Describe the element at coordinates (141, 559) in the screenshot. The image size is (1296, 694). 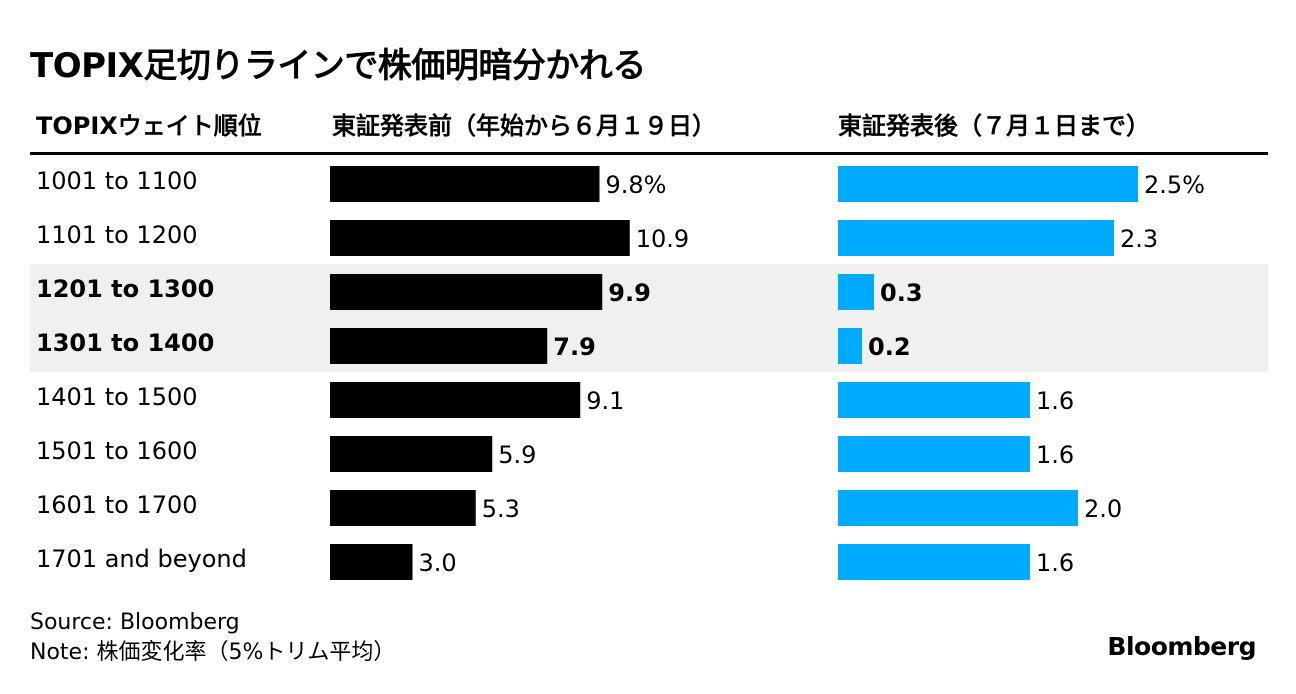
I see `category-label: 1701 and beyond` at that location.